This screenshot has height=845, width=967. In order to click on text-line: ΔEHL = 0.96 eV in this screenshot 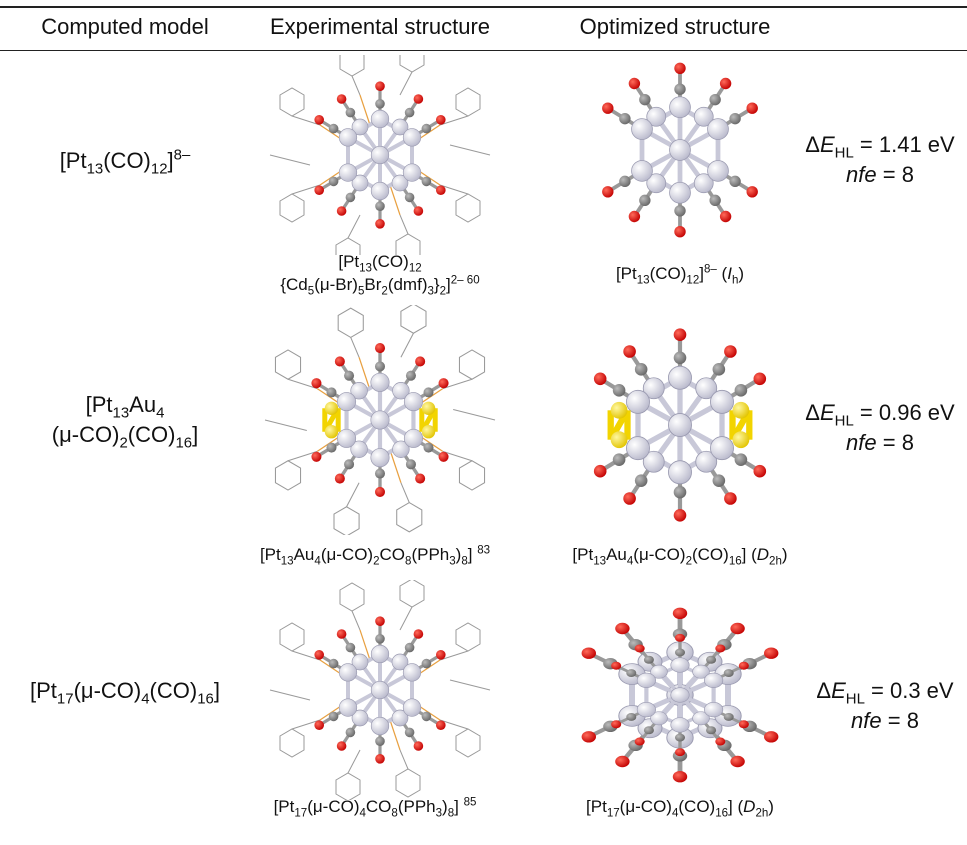, I will do `click(878, 413)`.